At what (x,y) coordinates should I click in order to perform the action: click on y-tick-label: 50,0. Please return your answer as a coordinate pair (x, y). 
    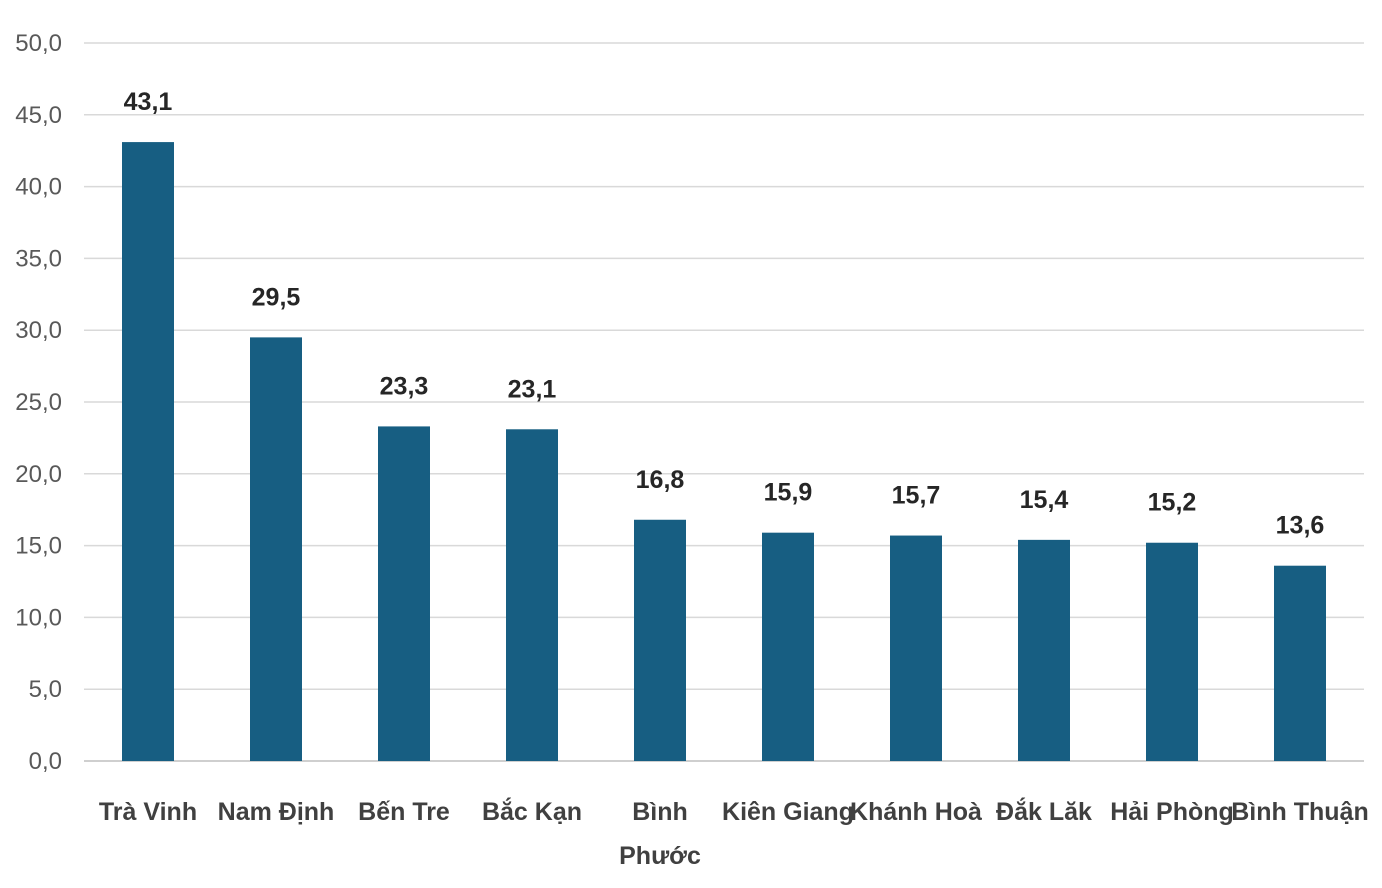
    Looking at the image, I should click on (38, 43).